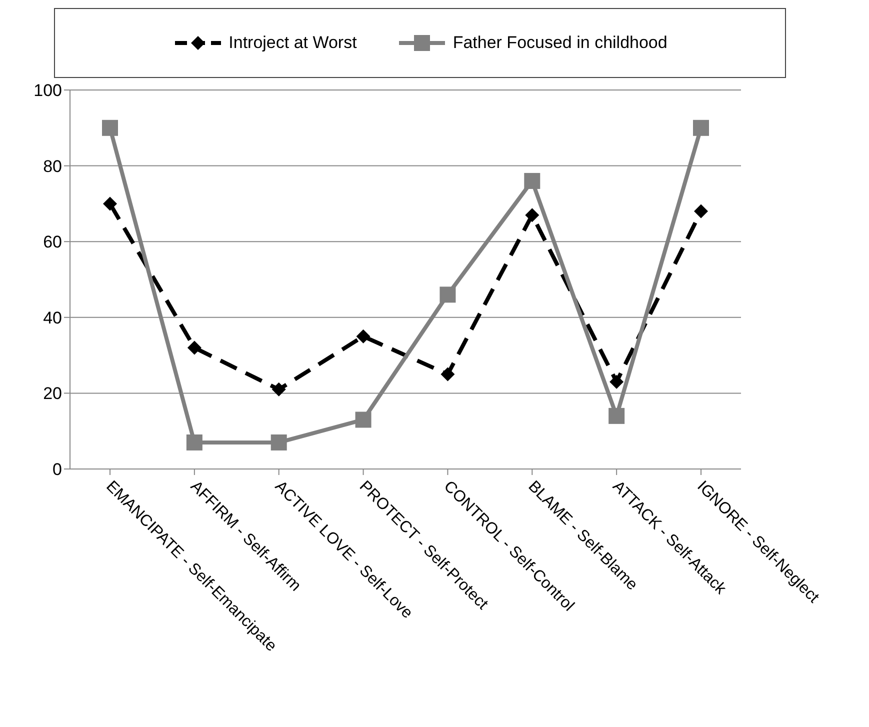 Image resolution: width=869 pixels, height=727 pixels. I want to click on y-tick-label: 100, so click(48, 90).